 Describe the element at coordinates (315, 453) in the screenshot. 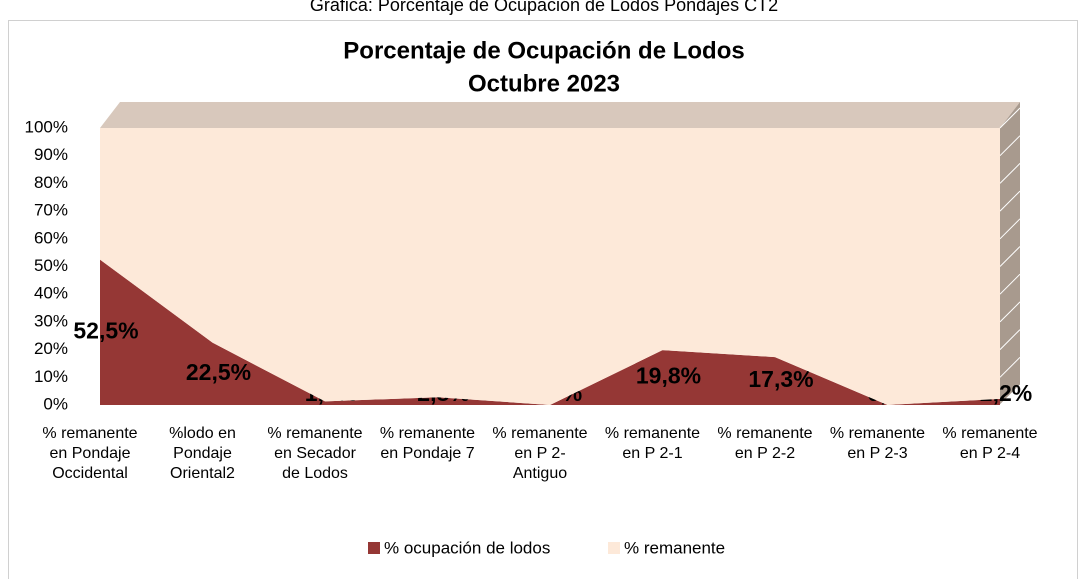

I see `x-tick-label: % remanente en Secador de Lodos` at that location.